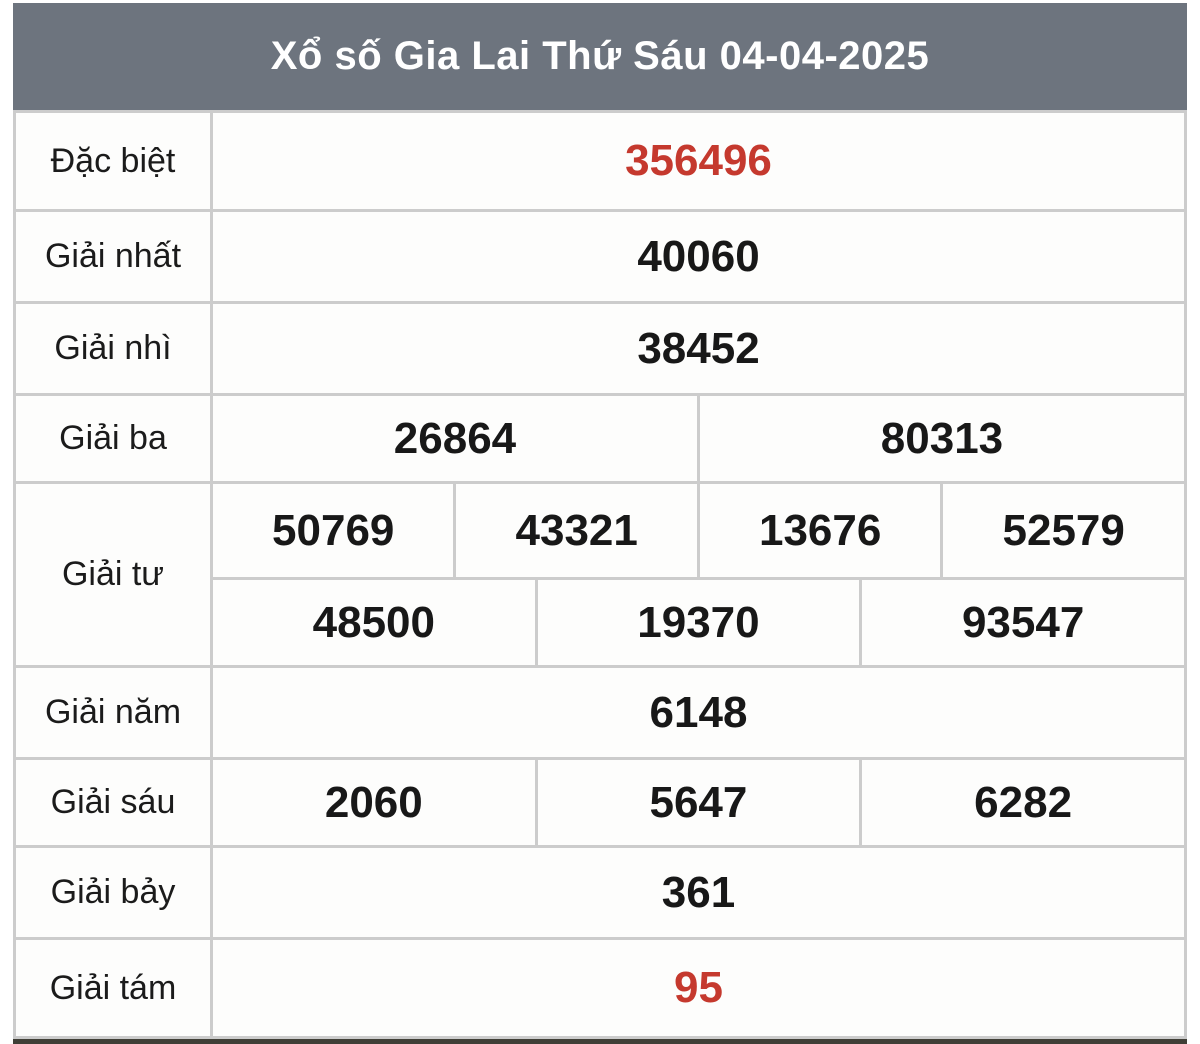  I want to click on prize-label-fourth: Giải tư, so click(113, 574).